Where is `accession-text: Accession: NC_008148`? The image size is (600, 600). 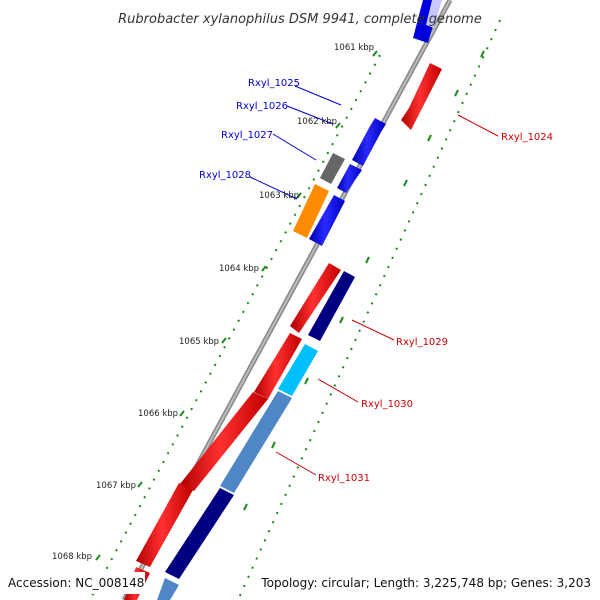
accession-text: Accession: NC_008148 is located at coordinates (76, 583).